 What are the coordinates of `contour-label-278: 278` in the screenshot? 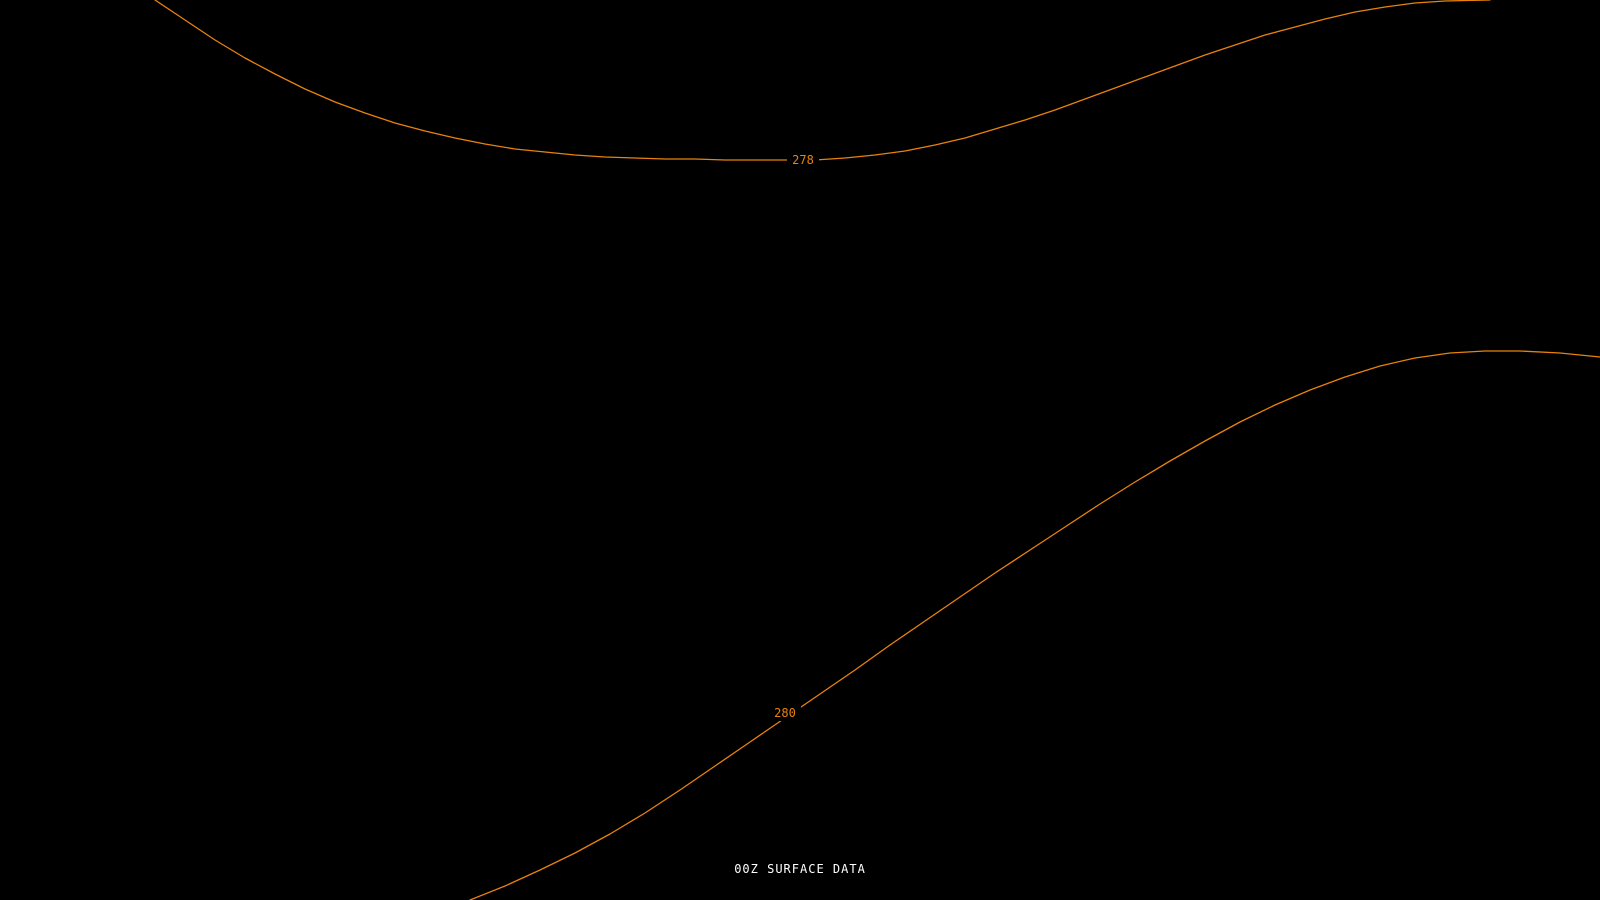 It's located at (803, 160).